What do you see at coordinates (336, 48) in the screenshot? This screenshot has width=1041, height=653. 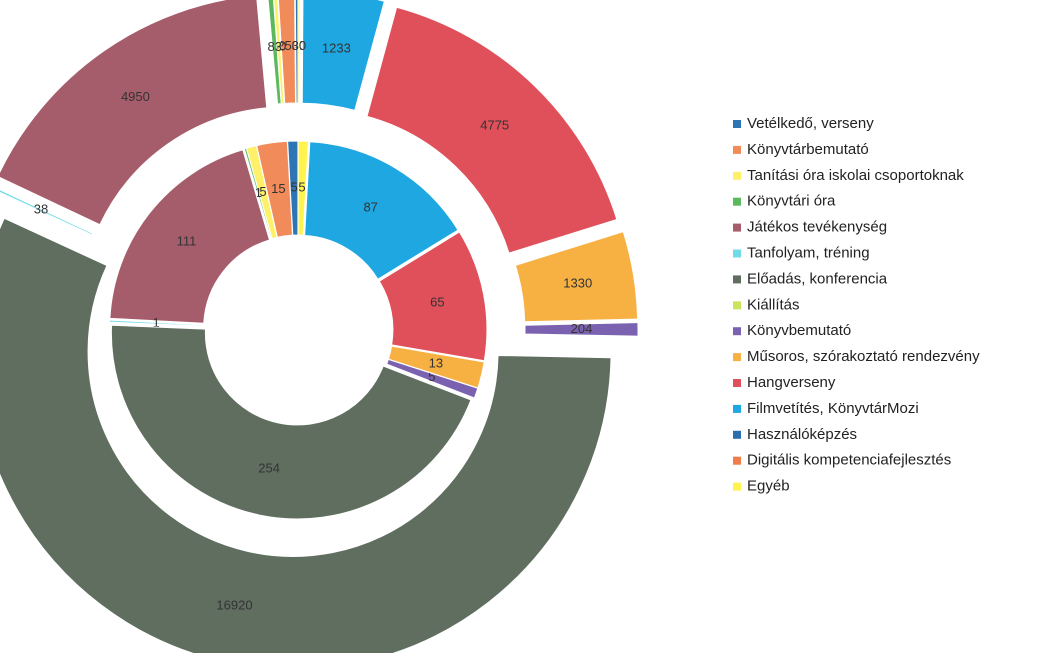 I see `slice-label: 1233` at bounding box center [336, 48].